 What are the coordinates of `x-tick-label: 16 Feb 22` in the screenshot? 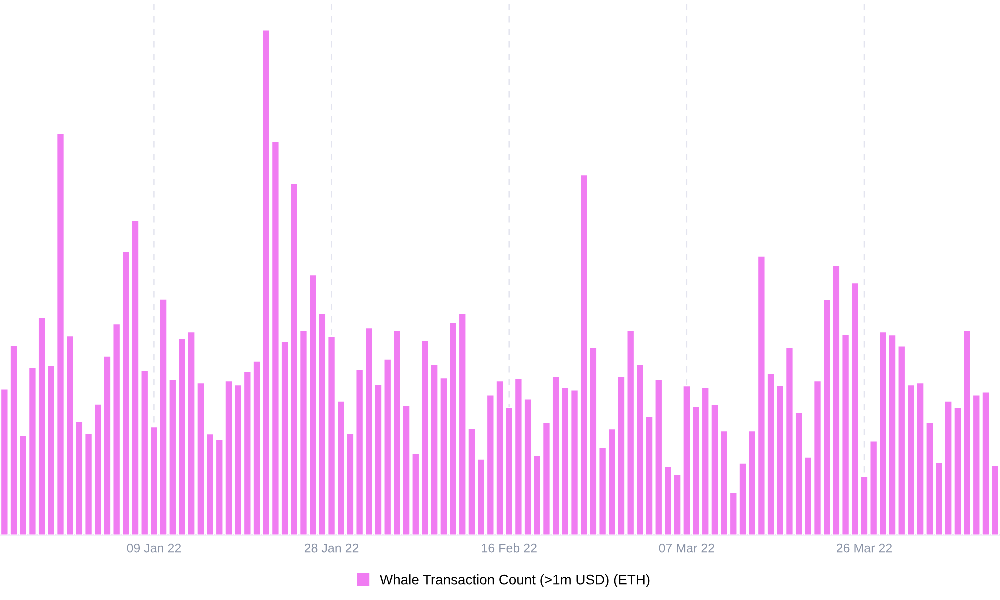 It's located at (509, 548).